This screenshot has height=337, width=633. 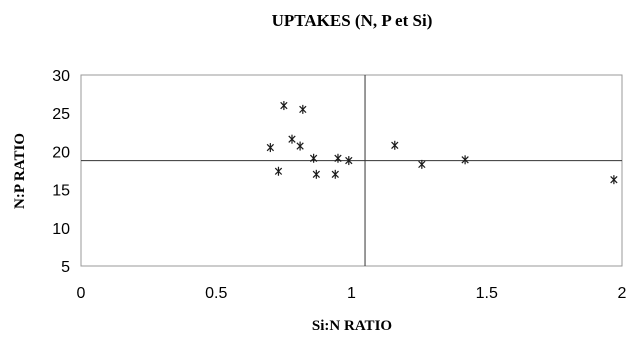 I want to click on y-tick-label: 25, so click(x=61, y=114).